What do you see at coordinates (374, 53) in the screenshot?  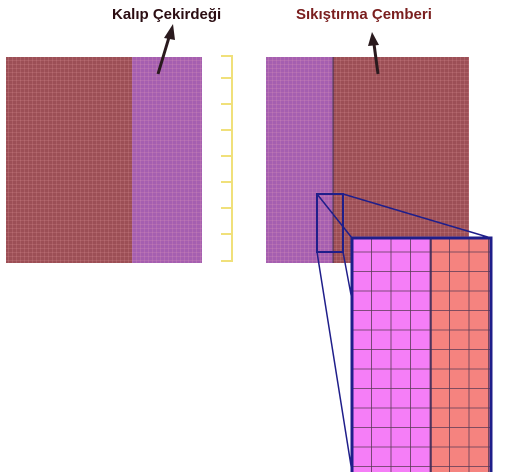 I see `arrow-ring` at bounding box center [374, 53].